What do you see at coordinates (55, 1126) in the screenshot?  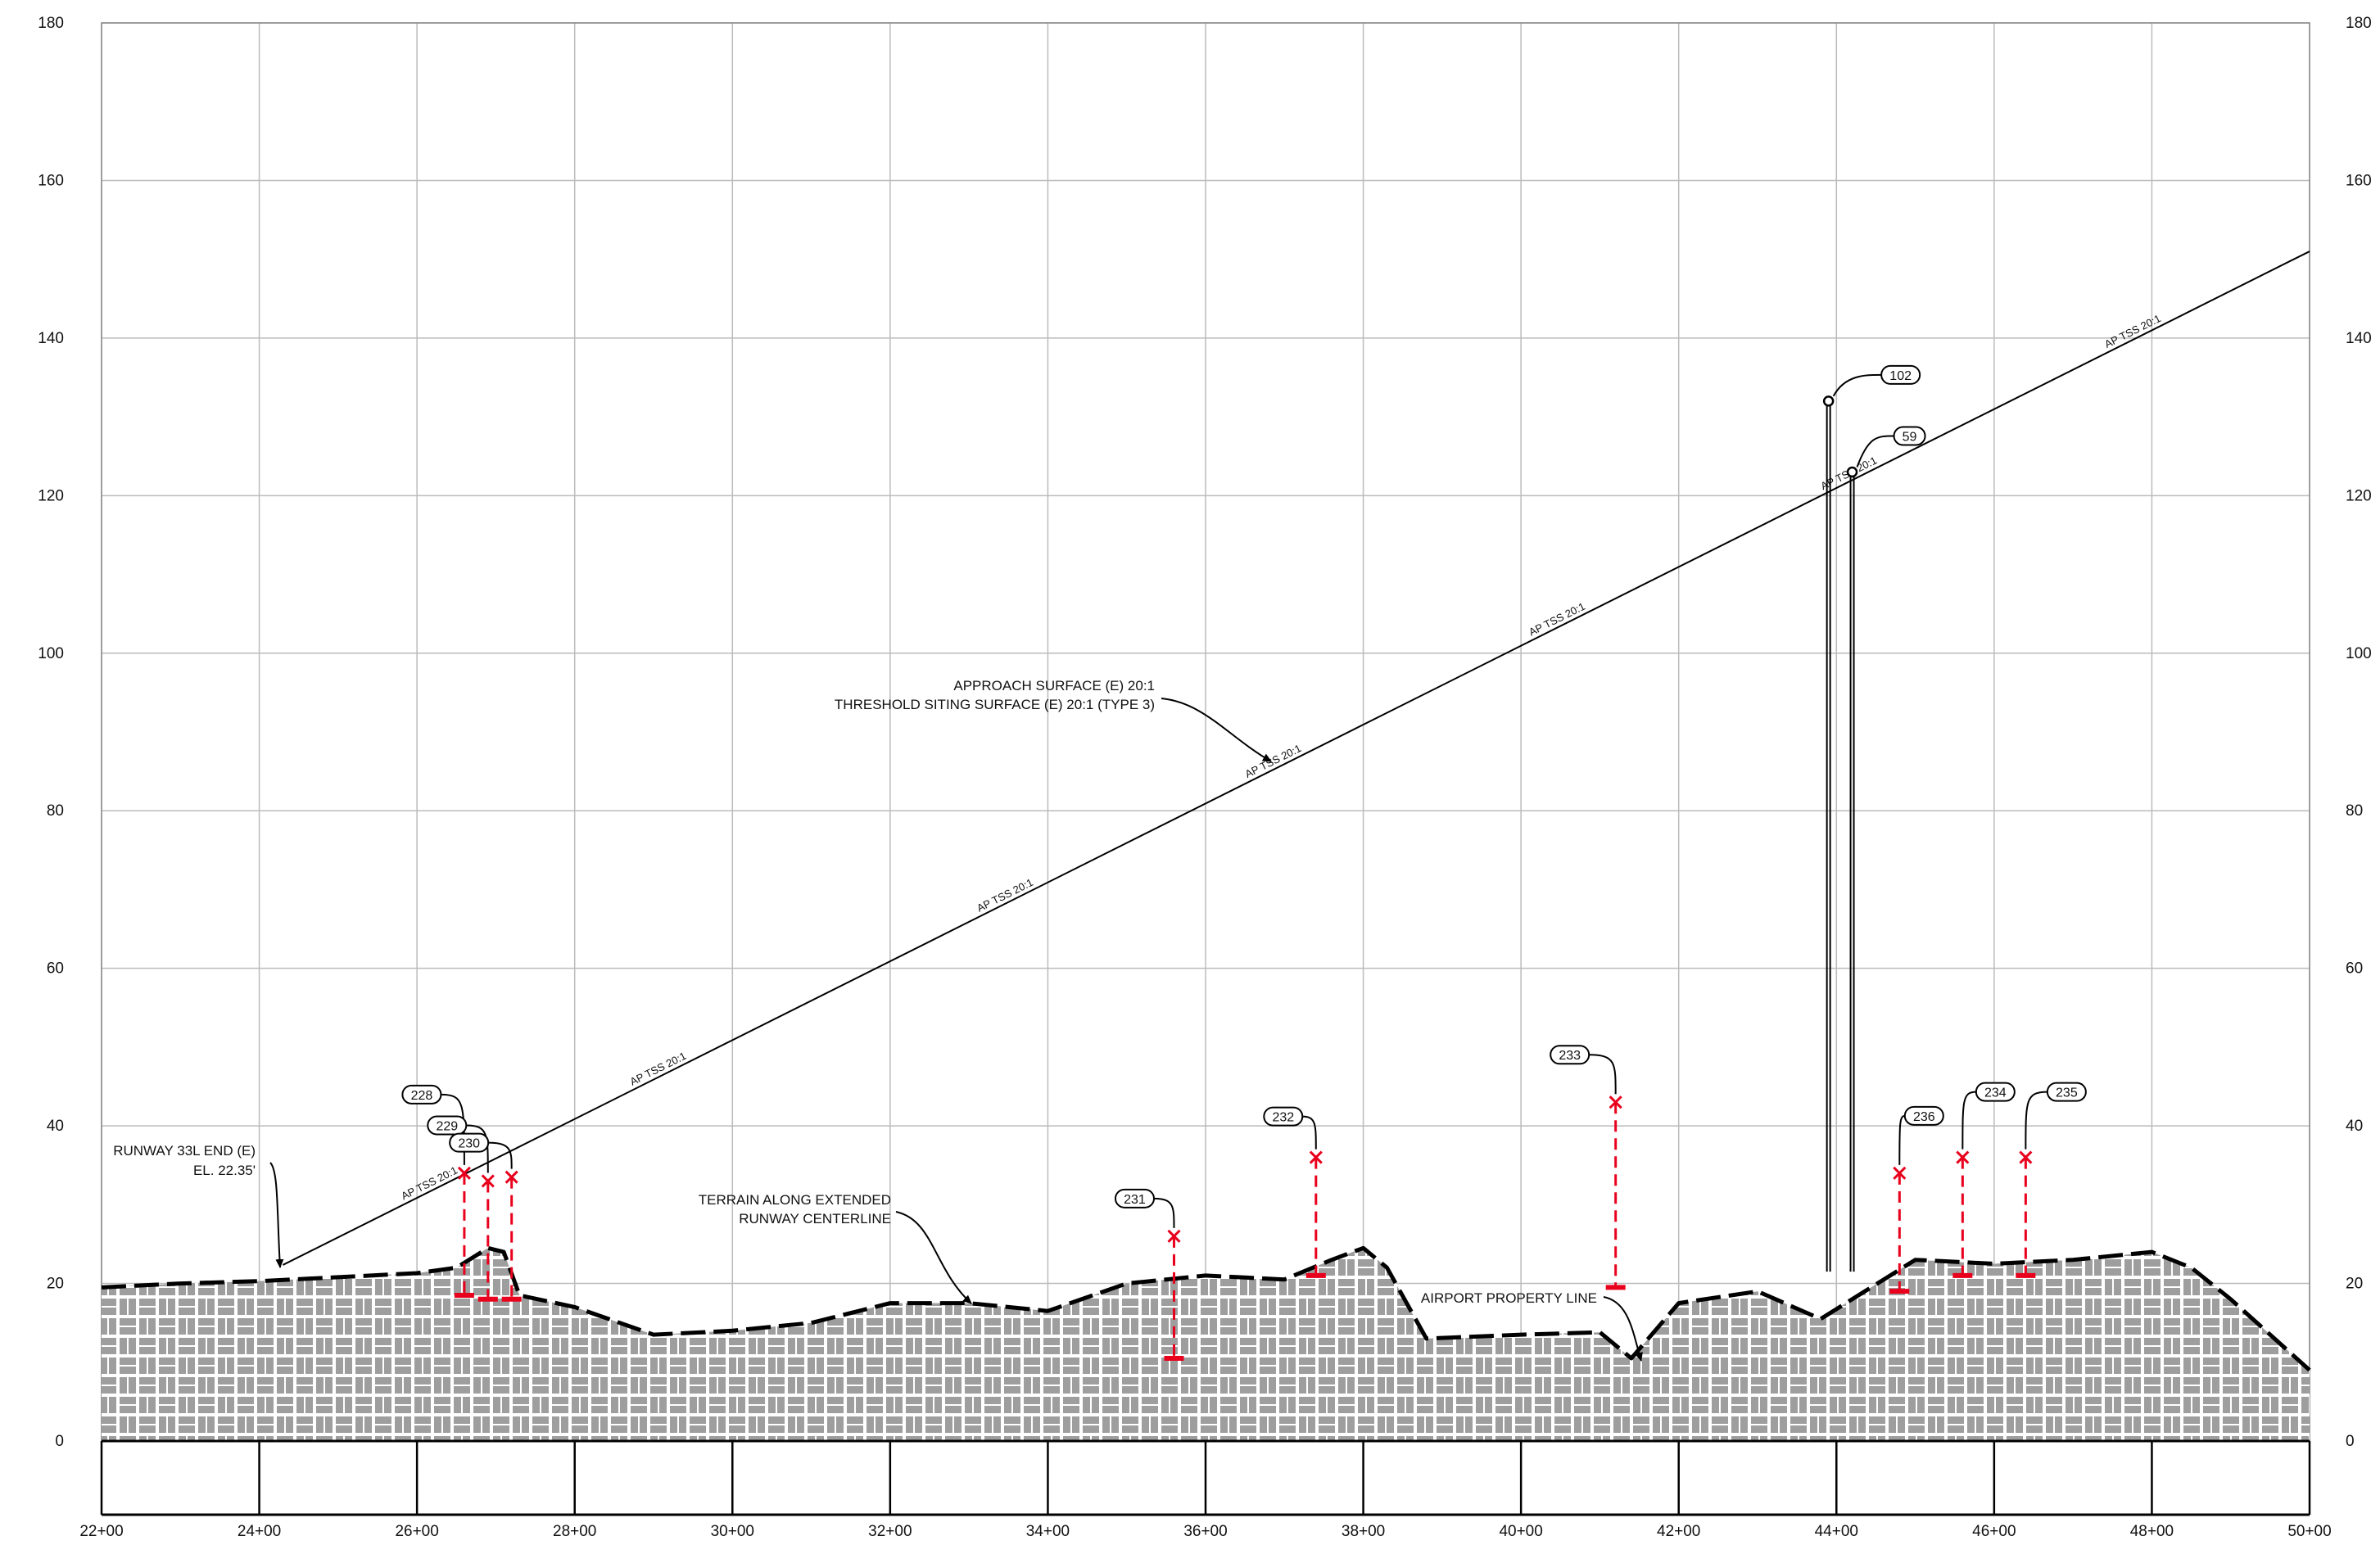 I see `y-tick-label-left: 40` at bounding box center [55, 1126].